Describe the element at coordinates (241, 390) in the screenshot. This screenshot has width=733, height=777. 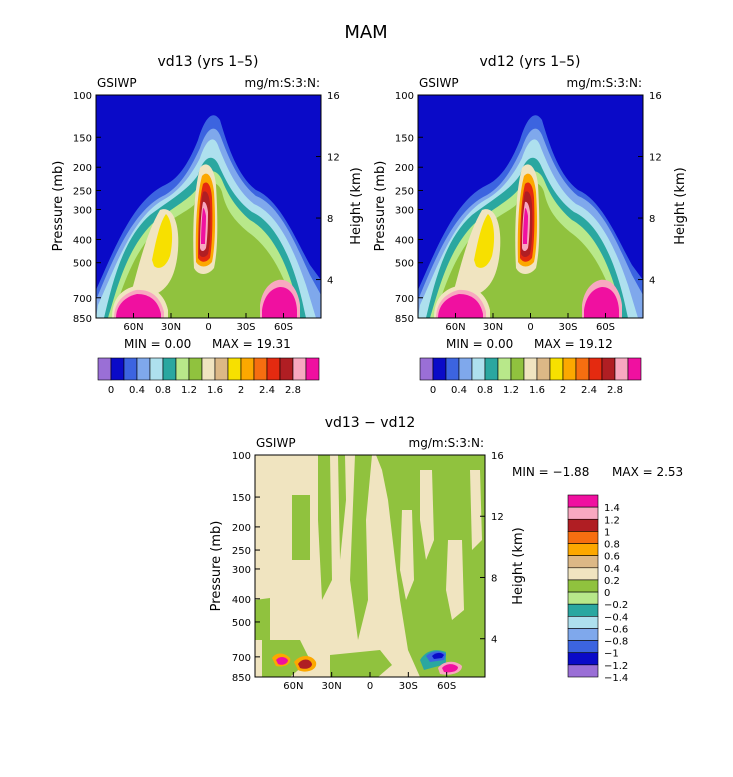
I see `colorbar-label: 2` at that location.